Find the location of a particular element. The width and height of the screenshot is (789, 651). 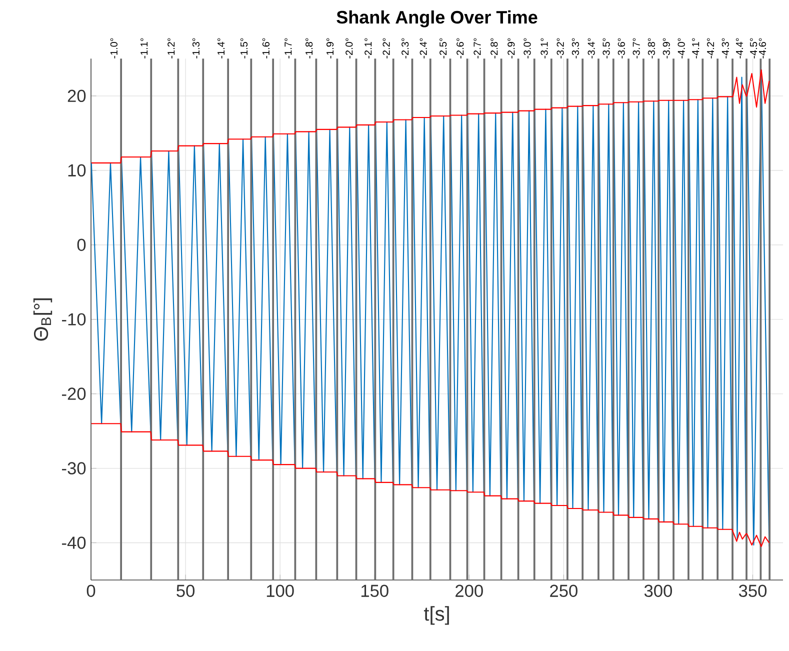

annotation: -3.8° is located at coordinates (651, 48).